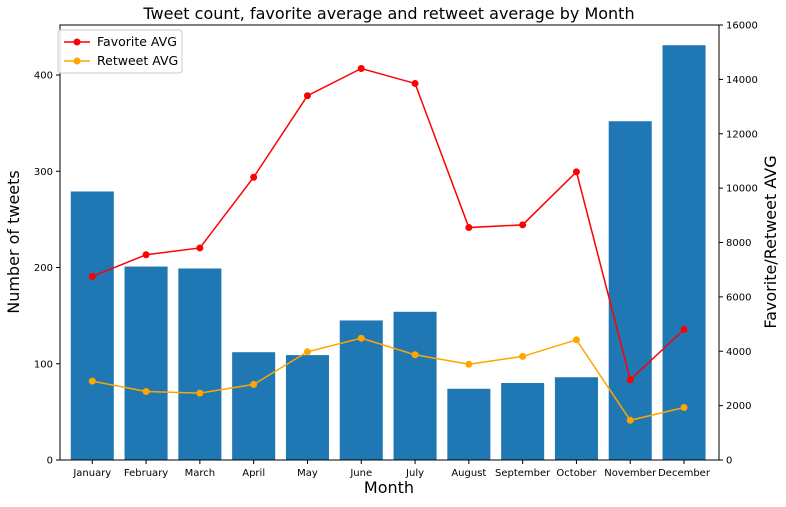 The image size is (786, 507). I want to click on y2-tick-label: 0, so click(729, 461).